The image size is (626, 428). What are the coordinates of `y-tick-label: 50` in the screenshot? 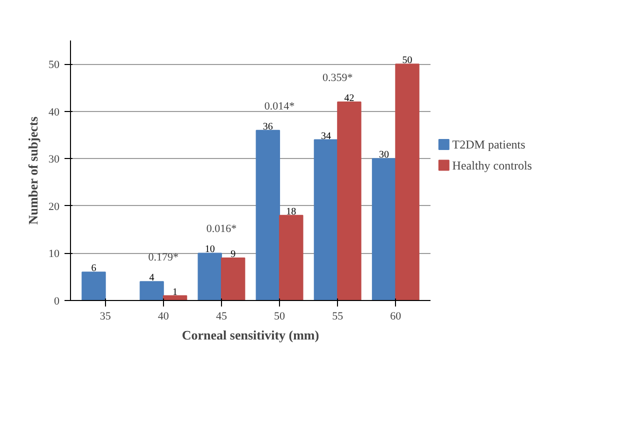 It's located at (54, 65).